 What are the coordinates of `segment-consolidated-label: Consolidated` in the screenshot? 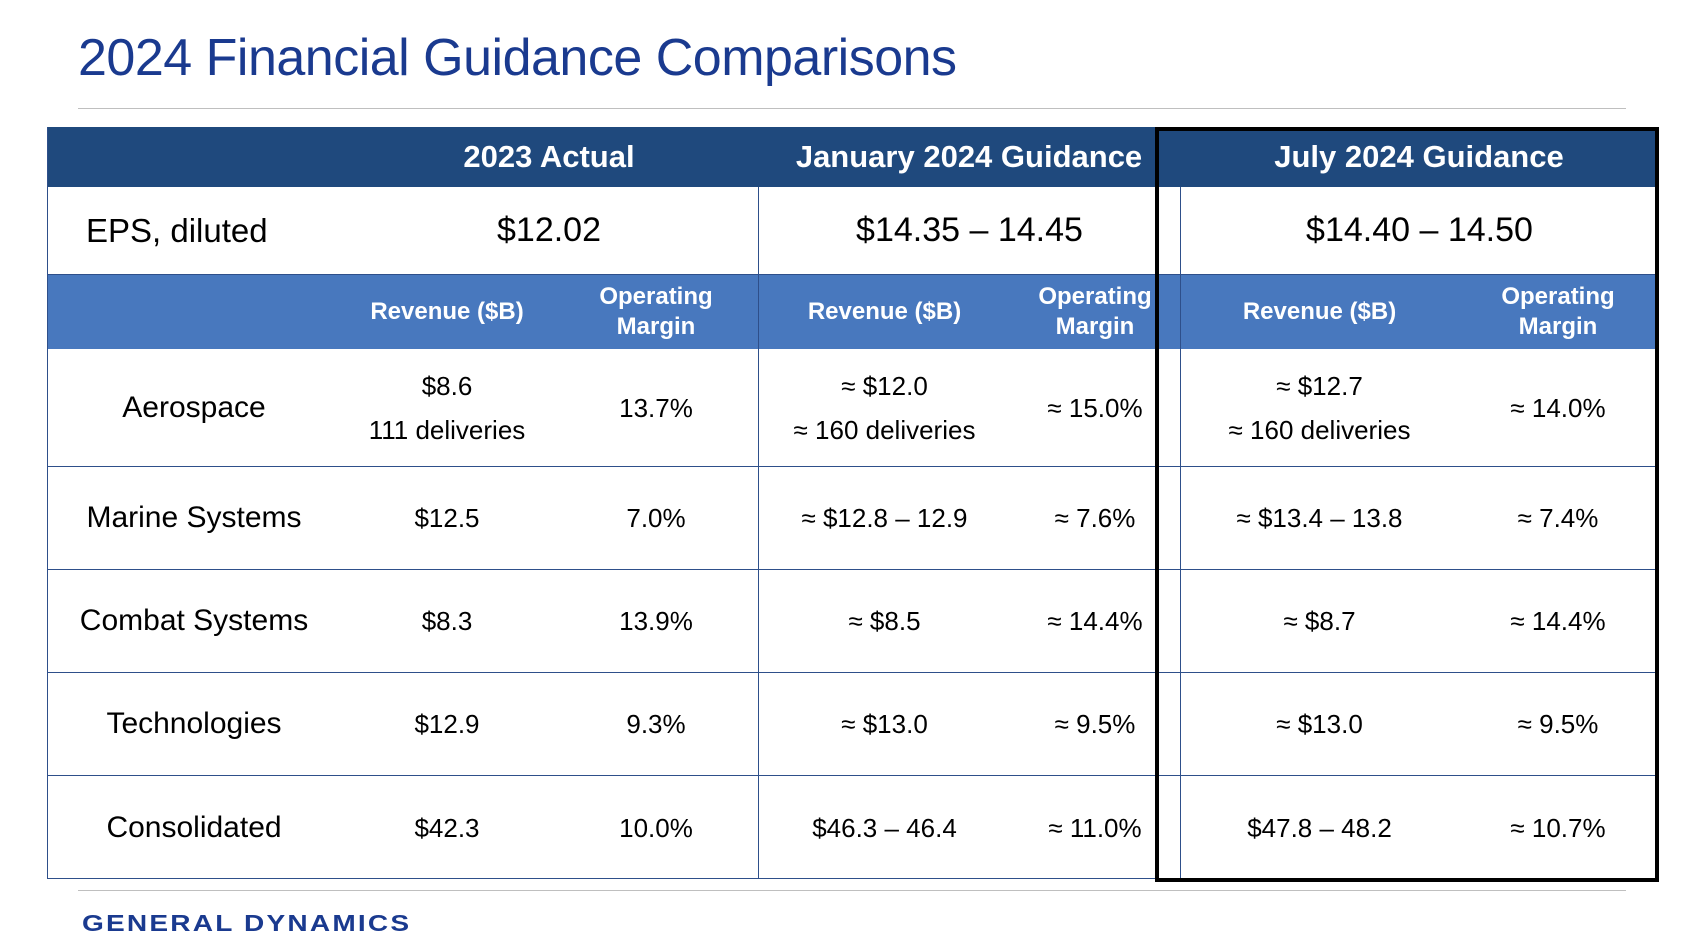 It's located at (194, 827).